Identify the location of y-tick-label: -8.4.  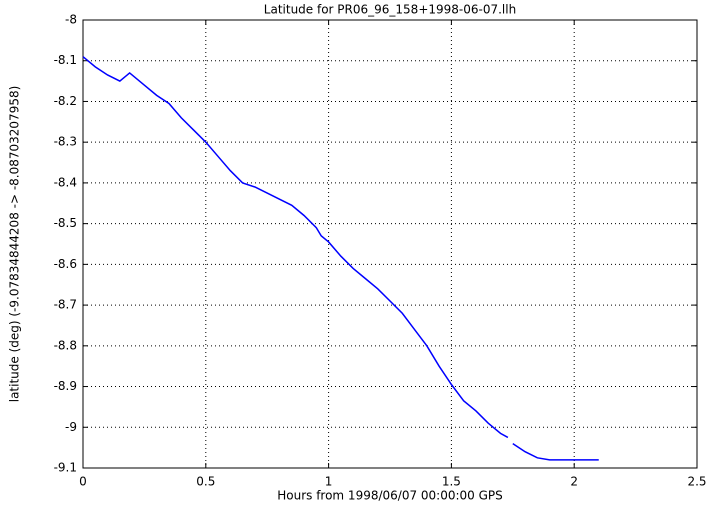
(65, 182).